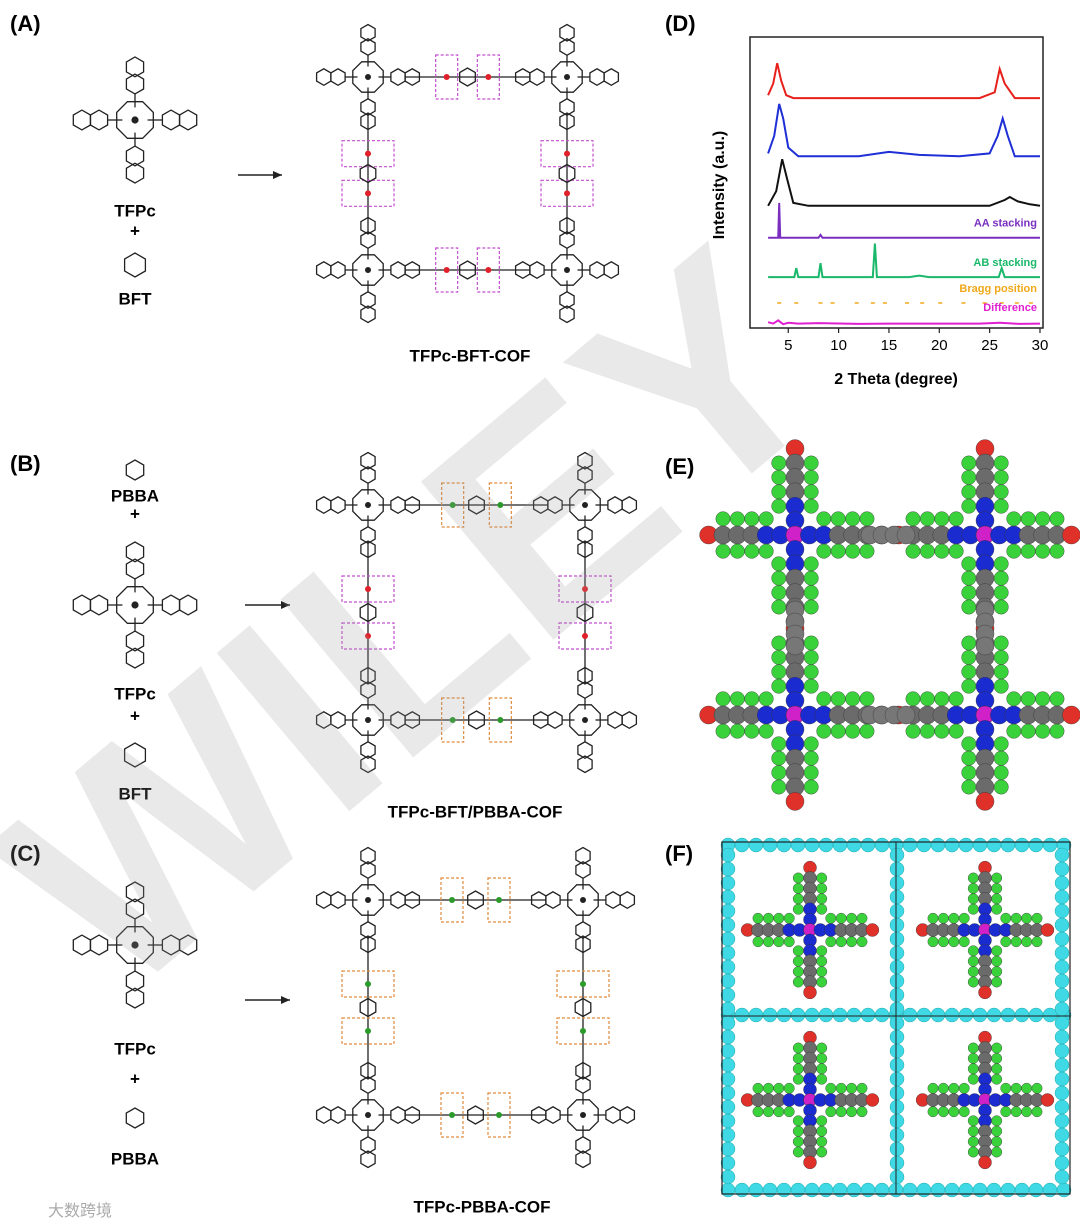 This screenshot has width=1080, height=1227. I want to click on compound-label: TFPc, so click(135, 1048).